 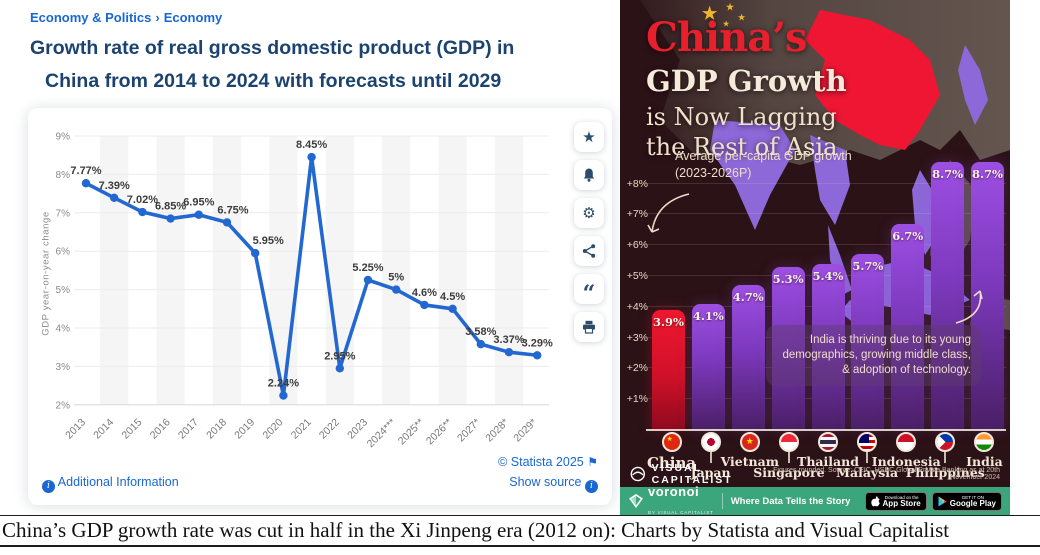 What do you see at coordinates (637, 337) in the screenshot?
I see `y-tick-label: +3%` at bounding box center [637, 337].